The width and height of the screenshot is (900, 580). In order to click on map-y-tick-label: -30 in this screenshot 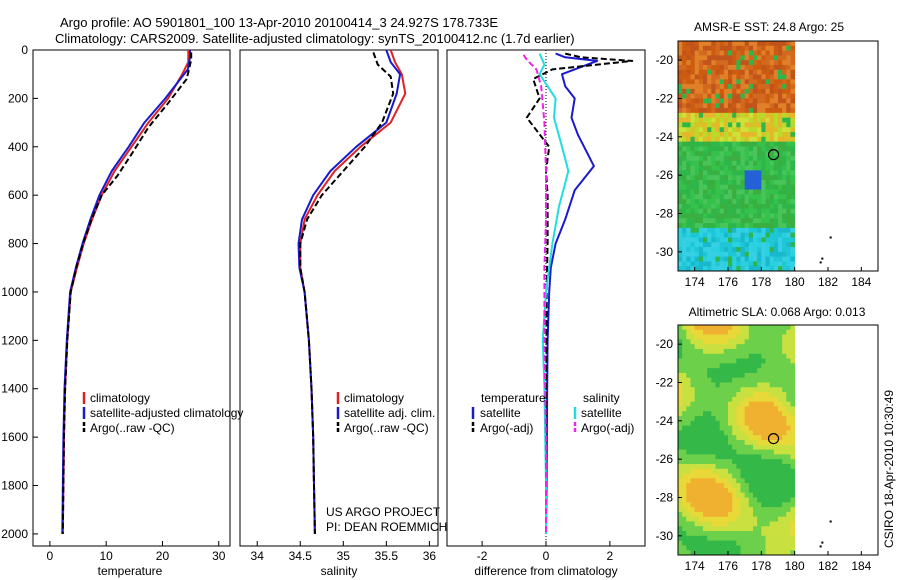, I will do `click(665, 536)`.